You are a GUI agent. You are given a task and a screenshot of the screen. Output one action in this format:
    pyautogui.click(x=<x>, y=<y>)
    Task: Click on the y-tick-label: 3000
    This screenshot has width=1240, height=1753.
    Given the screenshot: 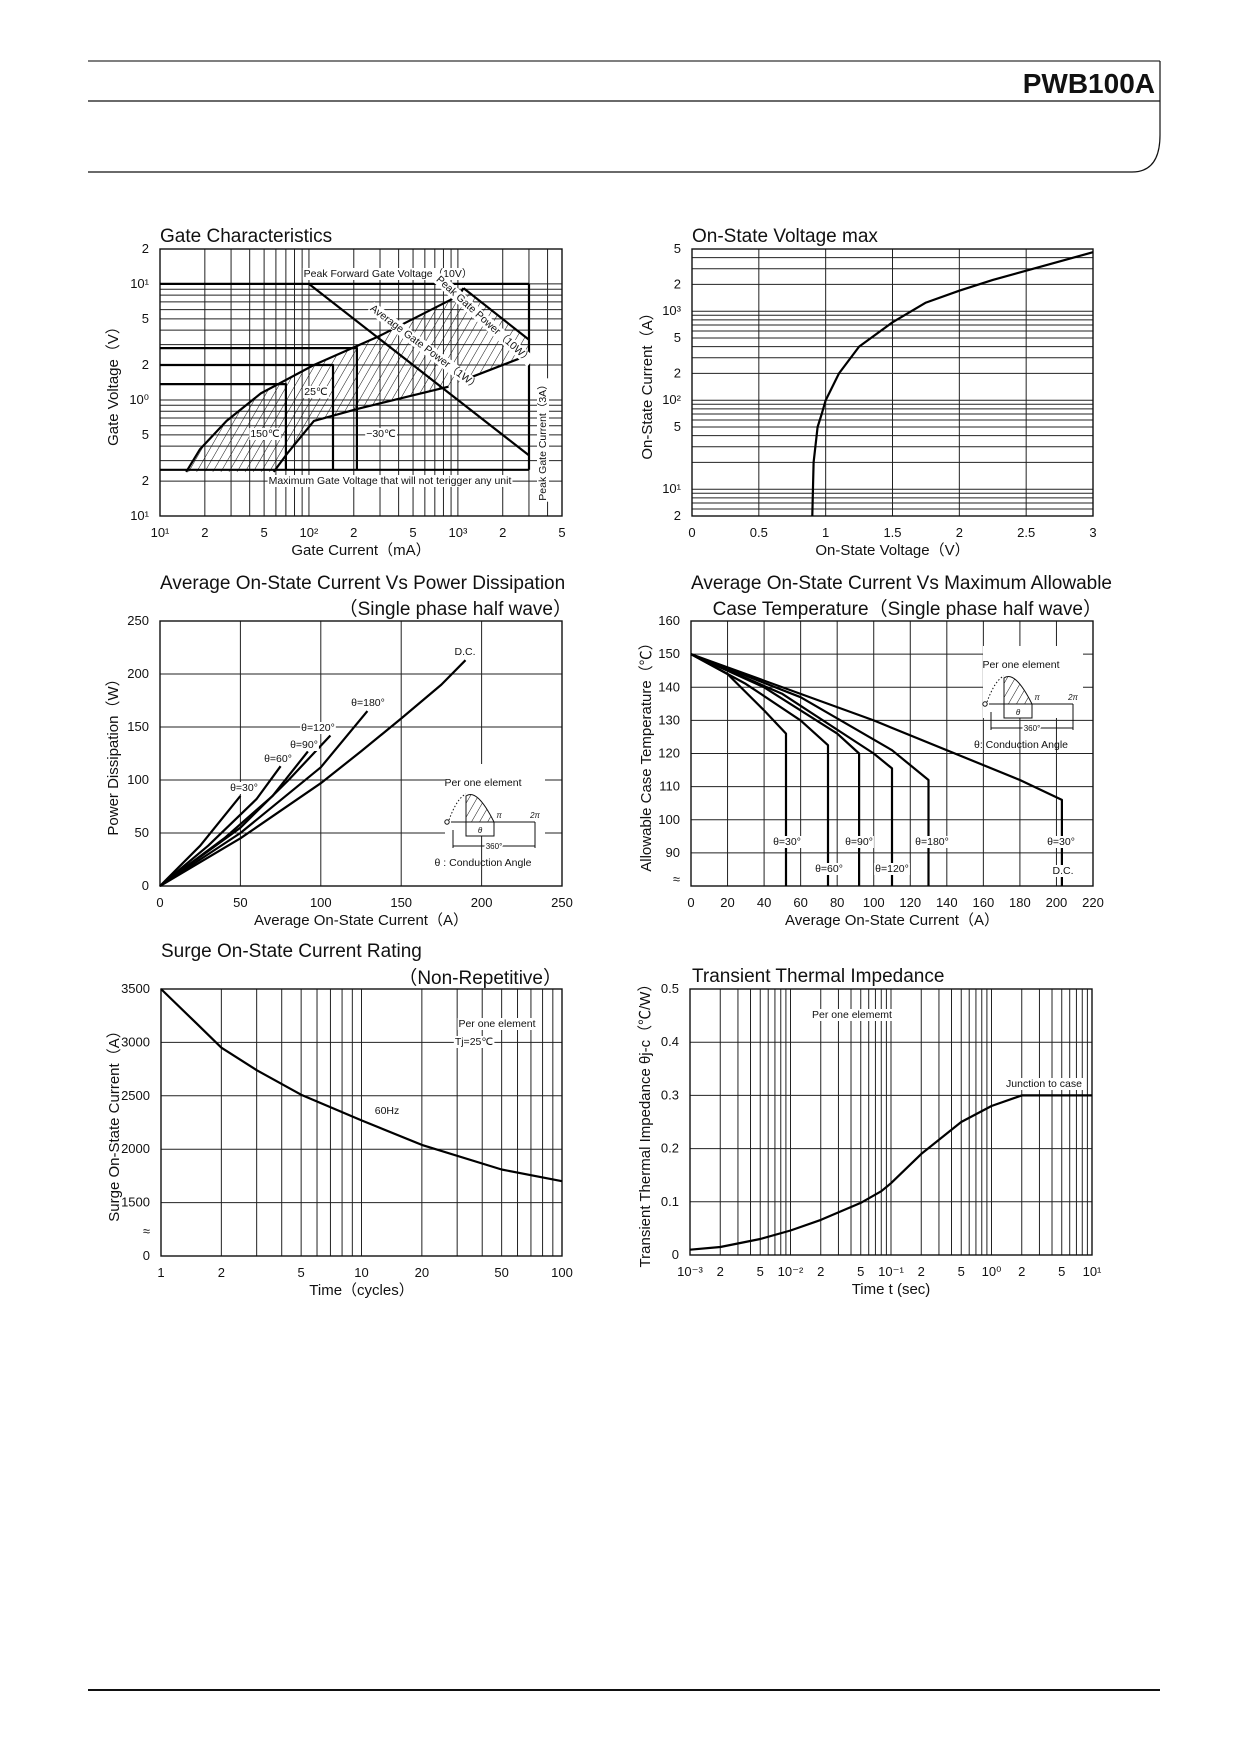 What is the action you would take?
    pyautogui.click(x=135, y=1041)
    